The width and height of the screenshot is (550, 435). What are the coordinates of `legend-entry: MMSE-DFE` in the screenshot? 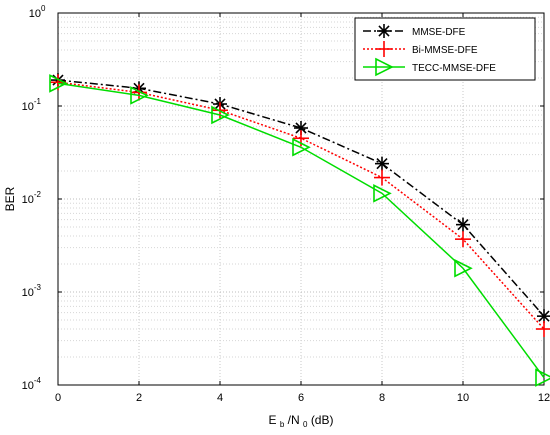 It's located at (414, 31).